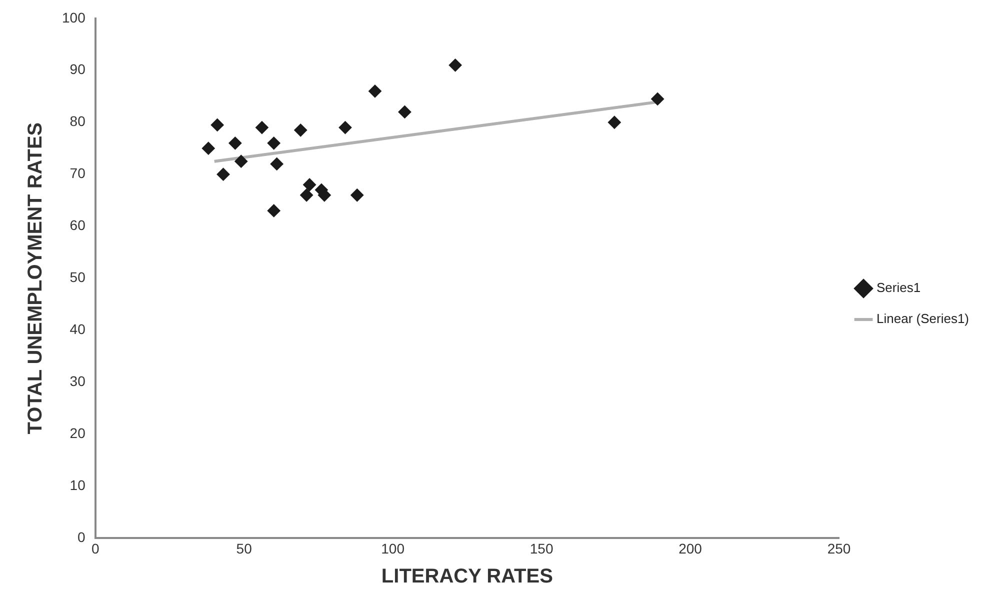 Image resolution: width=989 pixels, height=603 pixels. Describe the element at coordinates (95, 548) in the screenshot. I see `x-tick-label: 0` at that location.